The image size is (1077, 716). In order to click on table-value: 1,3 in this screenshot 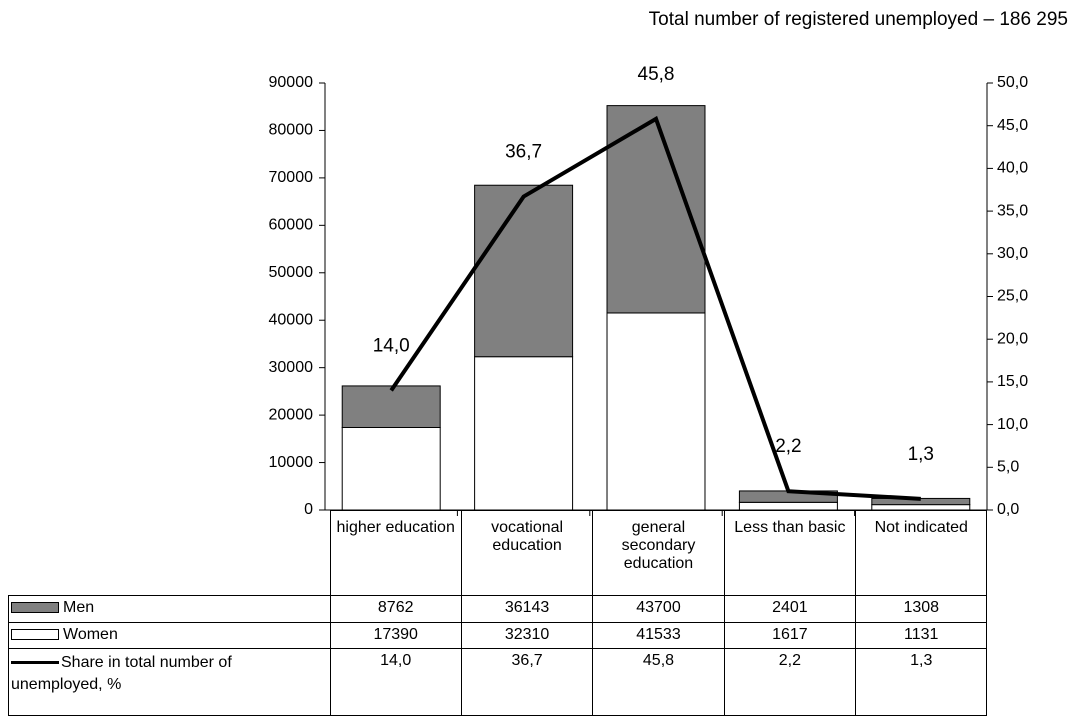, I will do `click(921, 682)`.